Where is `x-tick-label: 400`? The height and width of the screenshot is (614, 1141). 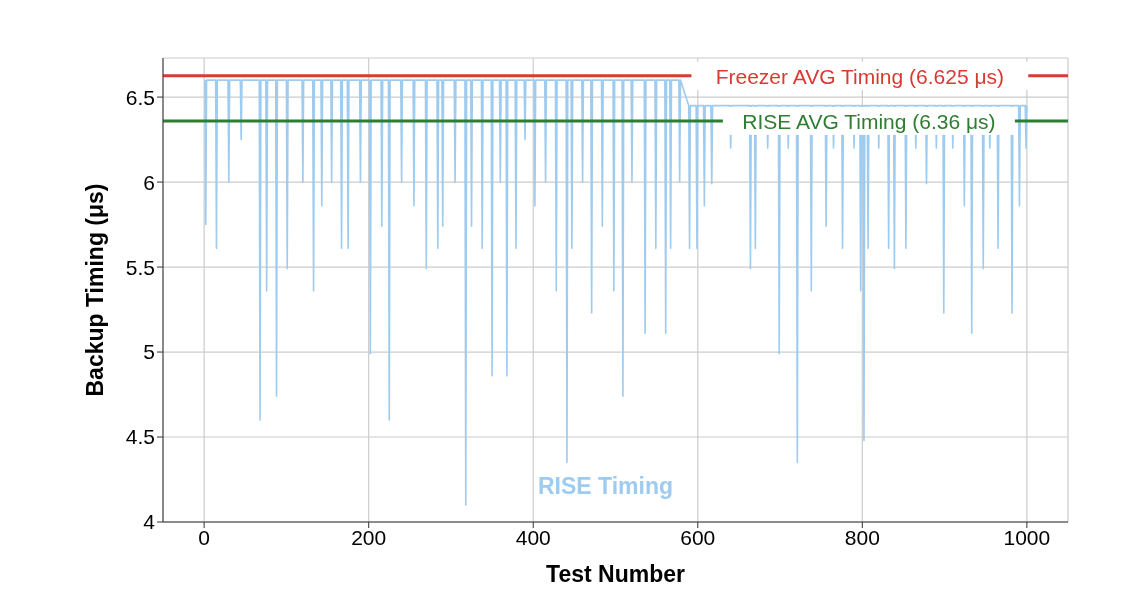
x-tick-label: 400 is located at coordinates (533, 537).